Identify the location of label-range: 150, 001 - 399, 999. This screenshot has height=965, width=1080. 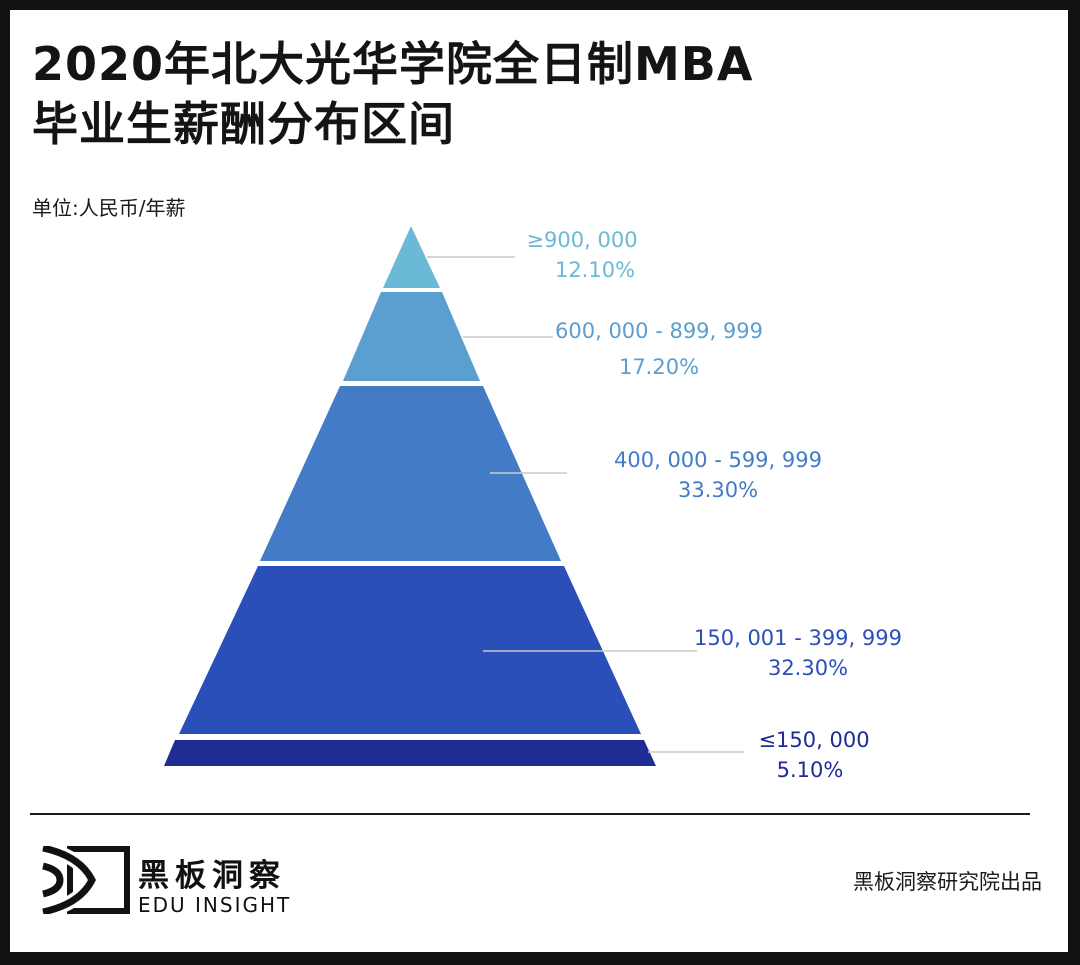
(798, 638).